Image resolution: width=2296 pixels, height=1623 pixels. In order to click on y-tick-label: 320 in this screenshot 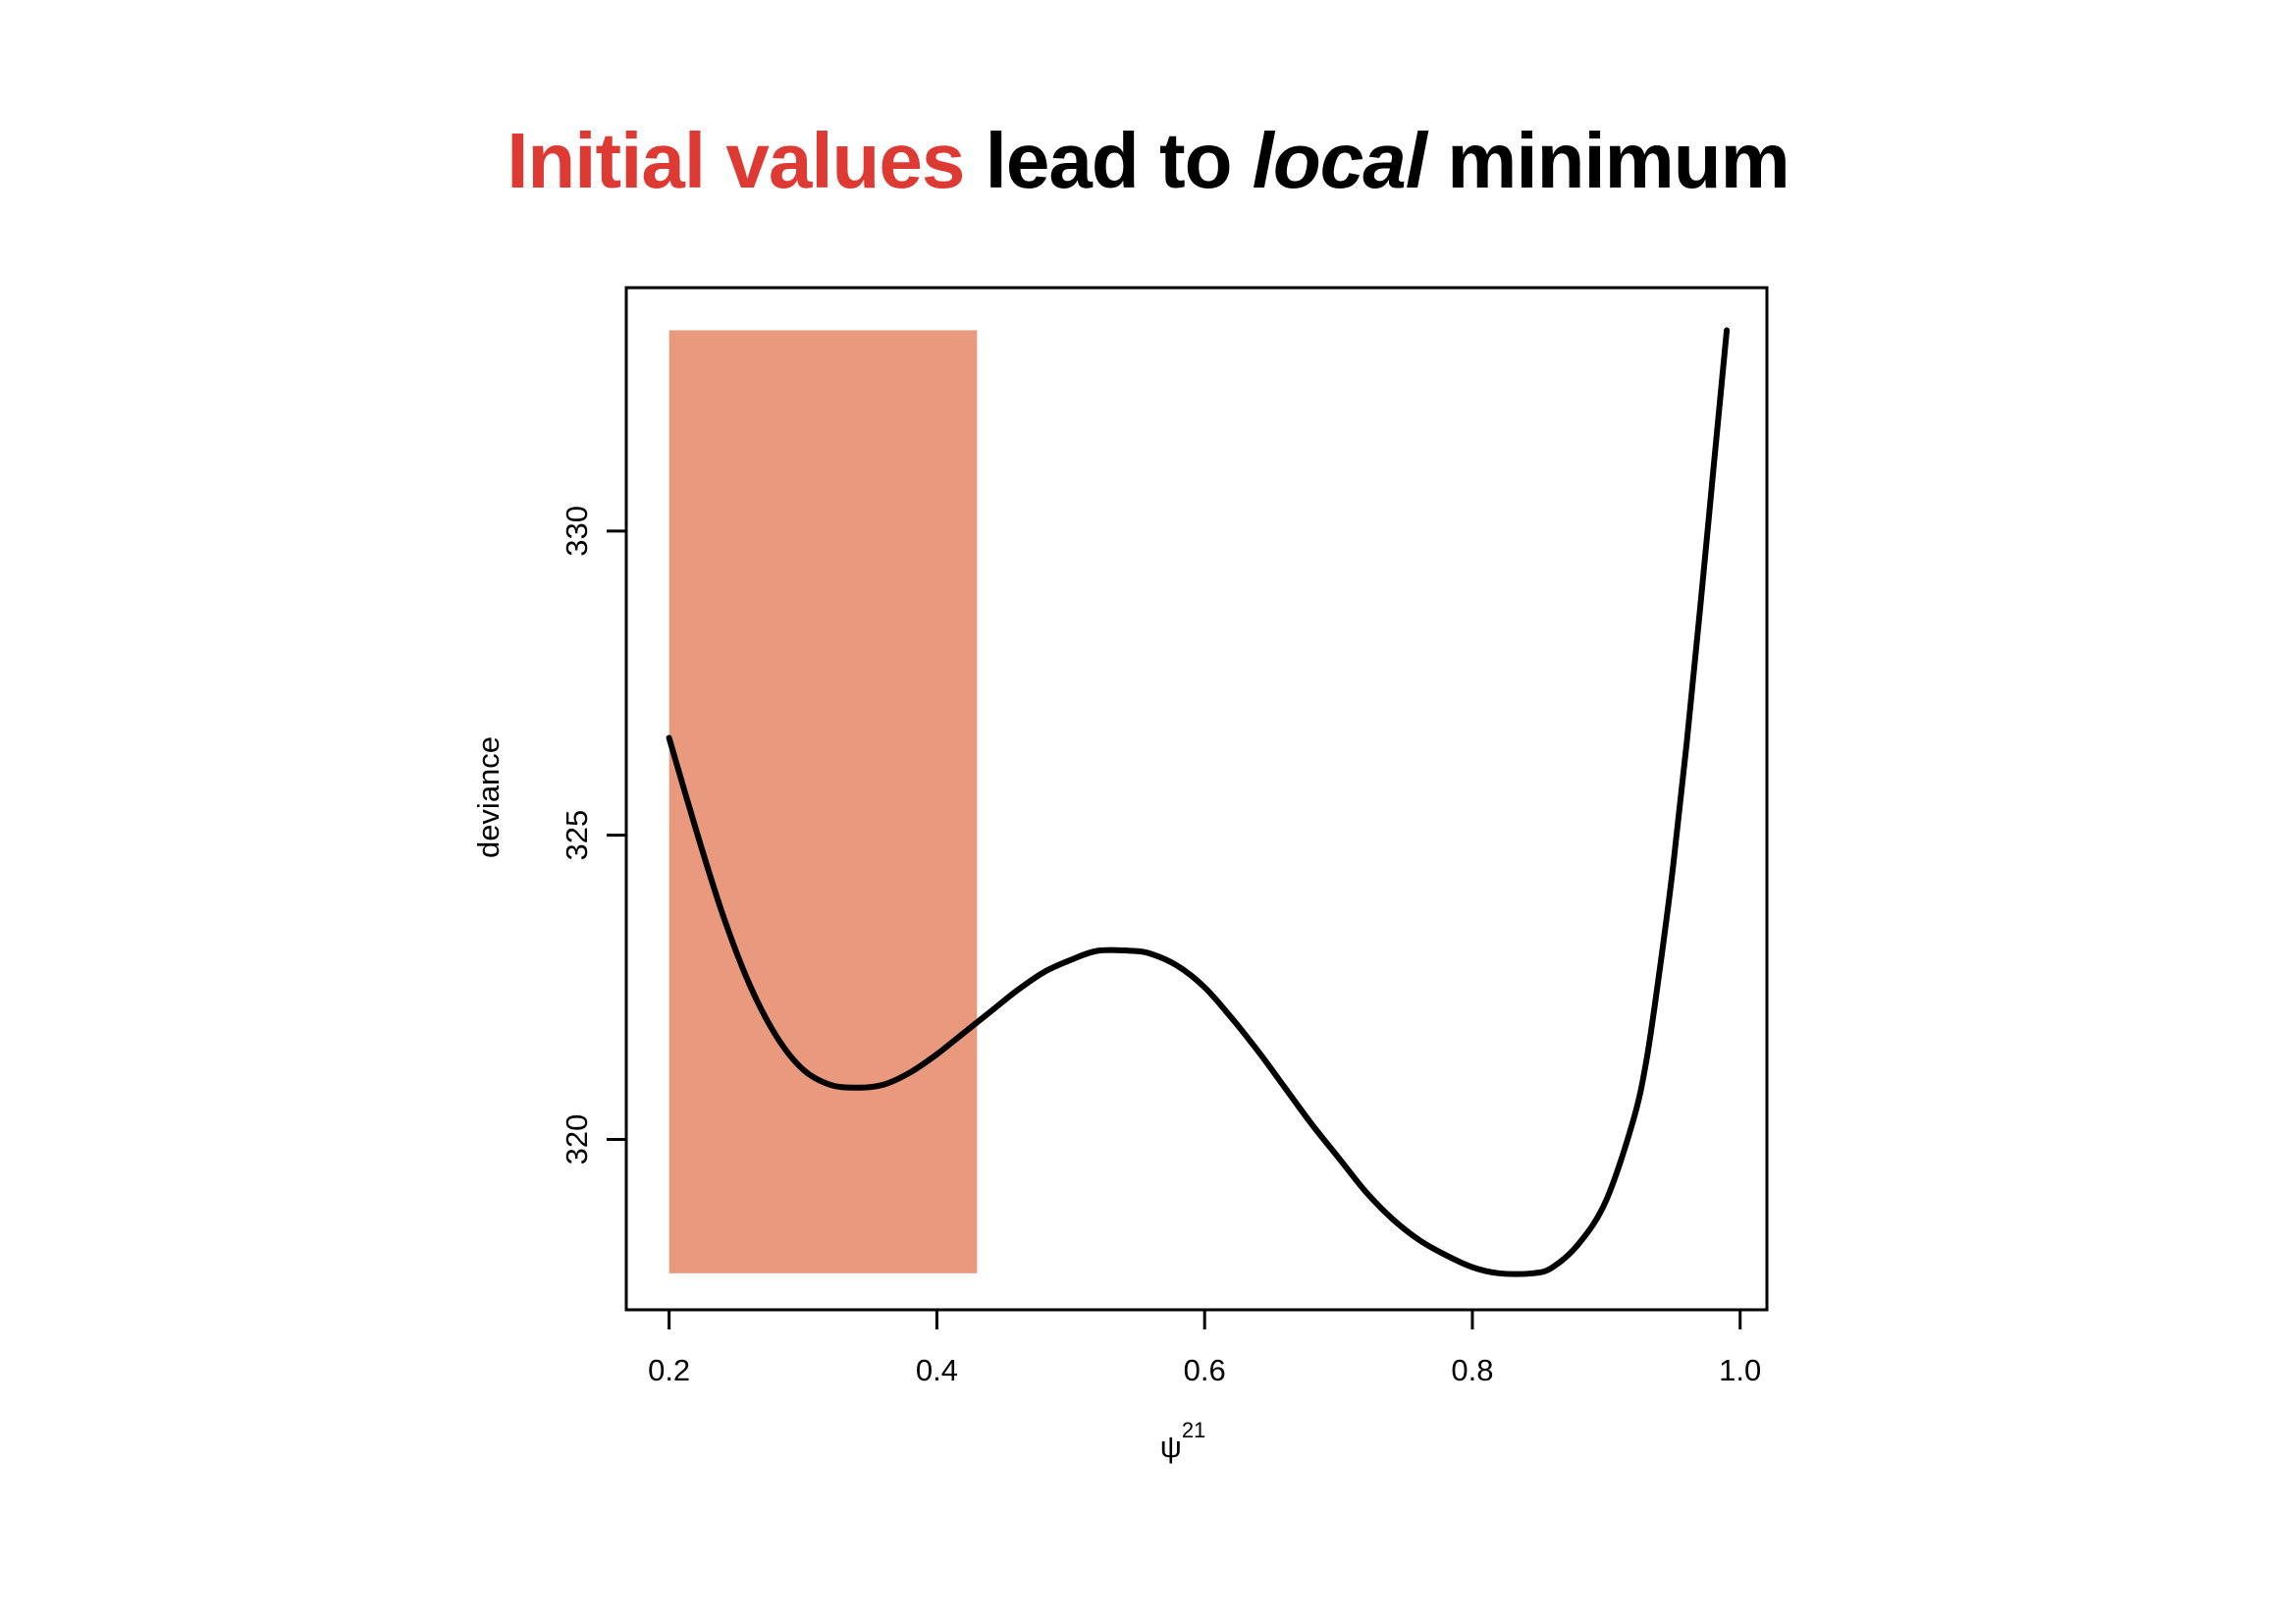, I will do `click(577, 1139)`.